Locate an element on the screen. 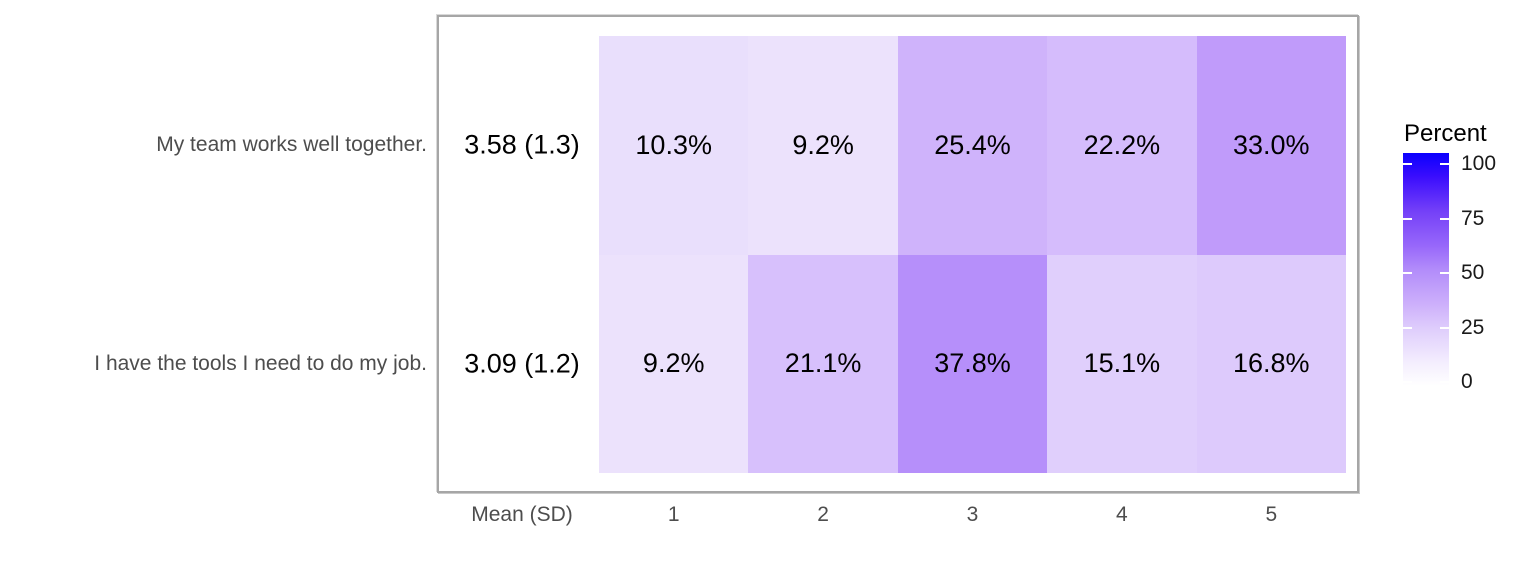 The image size is (1536, 576). mean-sd-value: 3.09 (1.2) is located at coordinates (522, 363).